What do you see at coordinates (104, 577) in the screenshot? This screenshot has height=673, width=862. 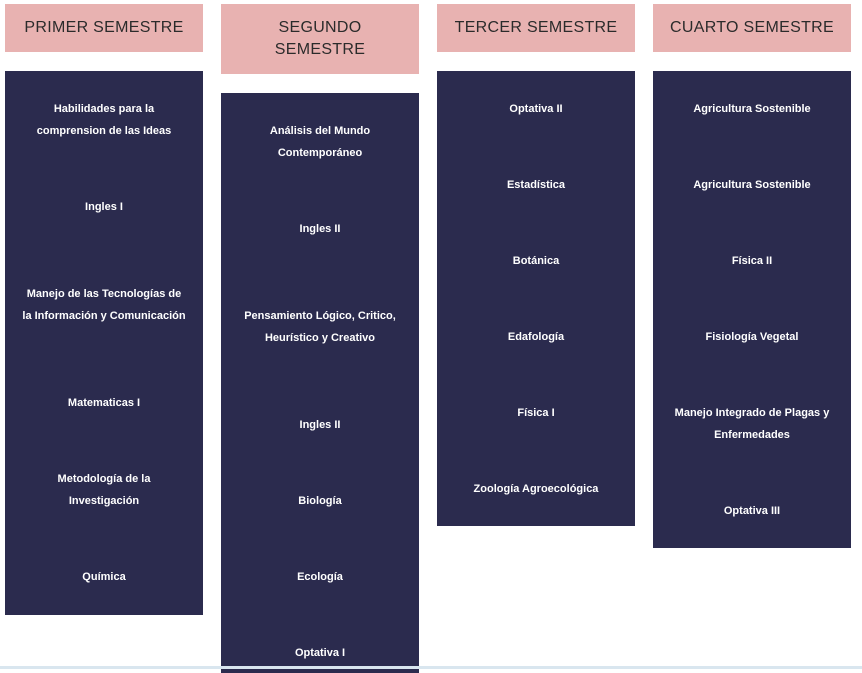 I see `course-item: Química` at bounding box center [104, 577].